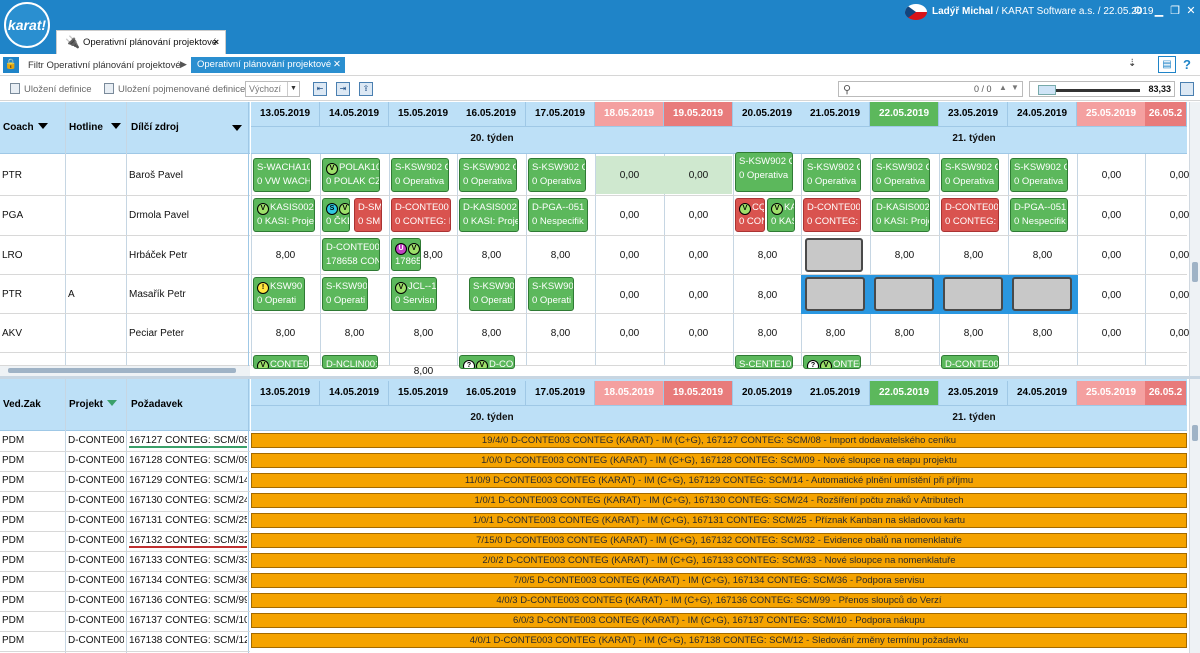 This screenshot has width=1200, height=653. I want to click on pozadavek-cell: 167138 CONTEG: SCM/12 -, so click(188, 640).